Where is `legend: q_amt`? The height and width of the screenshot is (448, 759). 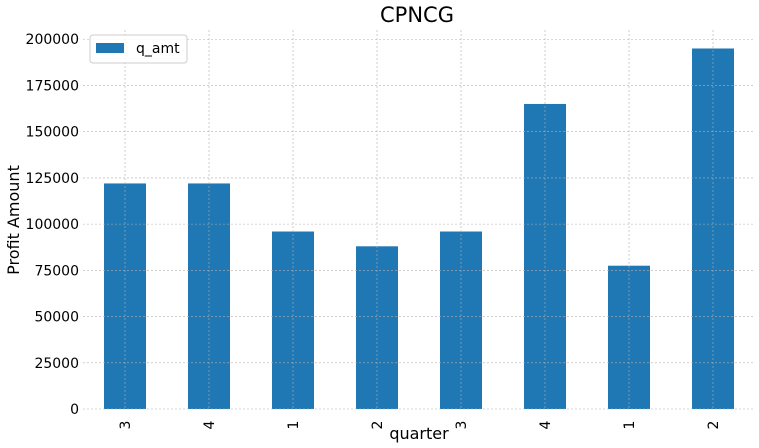
legend: q_amt is located at coordinates (138, 49).